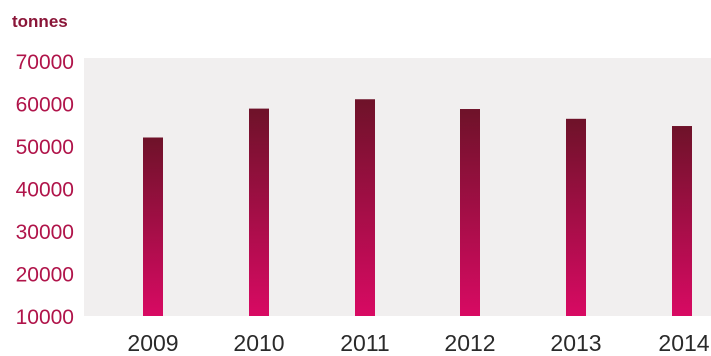 This screenshot has width=711, height=356. I want to click on y-tick-label: 40000, so click(45, 190).